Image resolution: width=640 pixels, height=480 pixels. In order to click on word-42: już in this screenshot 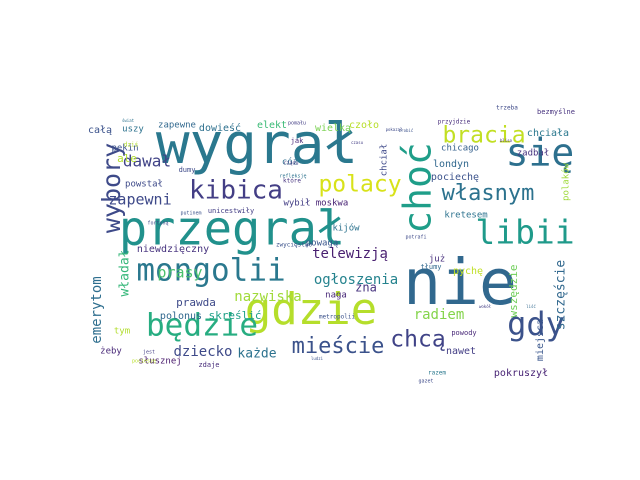, I will do `click(437, 260)`.